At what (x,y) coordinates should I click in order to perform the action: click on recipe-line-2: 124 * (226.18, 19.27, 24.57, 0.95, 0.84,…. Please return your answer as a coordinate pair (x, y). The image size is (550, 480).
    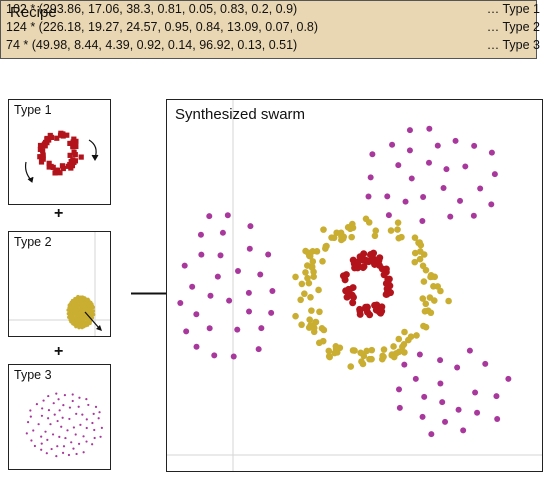
    Looking at the image, I should click on (162, 27).